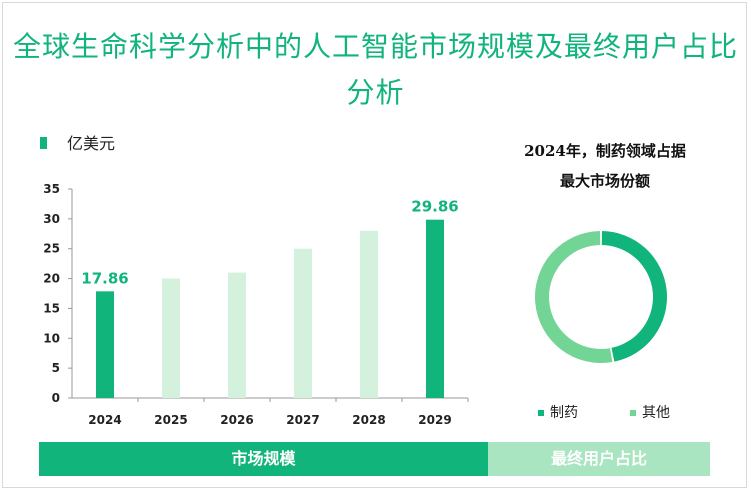 Image resolution: width=751 pixels, height=491 pixels. Describe the element at coordinates (56, 398) in the screenshot. I see `y-tick-label: 0` at that location.